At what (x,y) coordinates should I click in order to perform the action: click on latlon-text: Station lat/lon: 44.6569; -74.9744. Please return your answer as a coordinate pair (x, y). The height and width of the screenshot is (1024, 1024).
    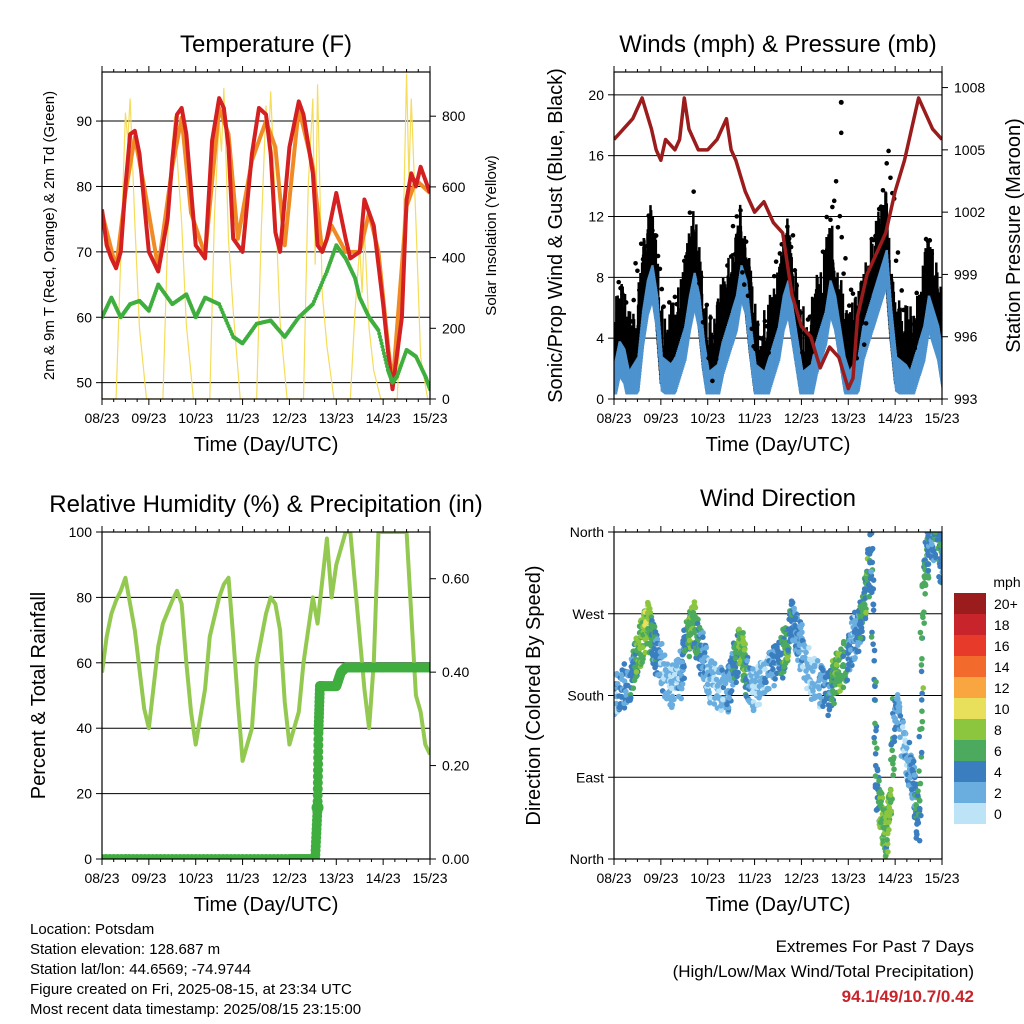
    Looking at the image, I should click on (141, 969).